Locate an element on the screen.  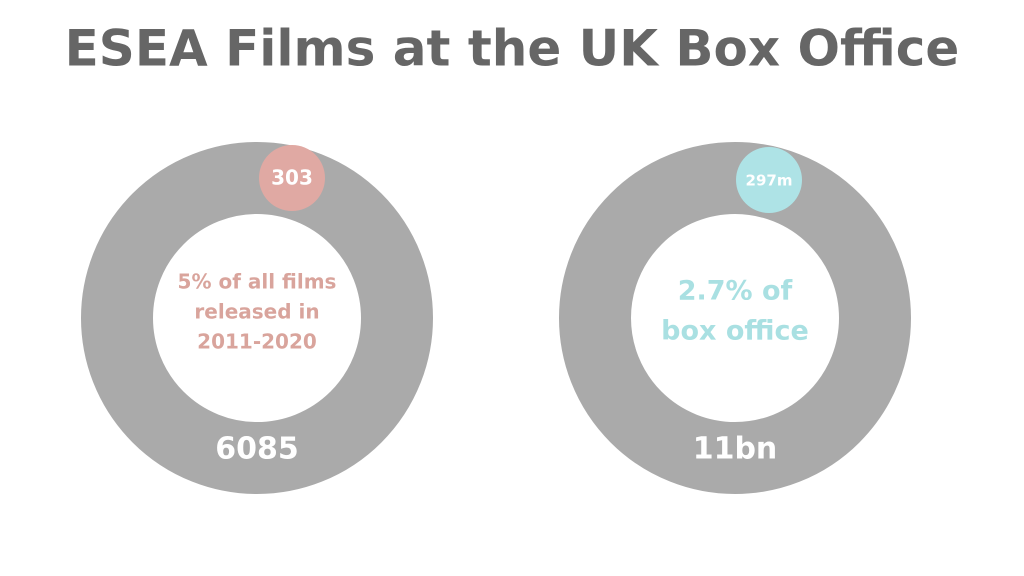
description: released in is located at coordinates (256, 312).